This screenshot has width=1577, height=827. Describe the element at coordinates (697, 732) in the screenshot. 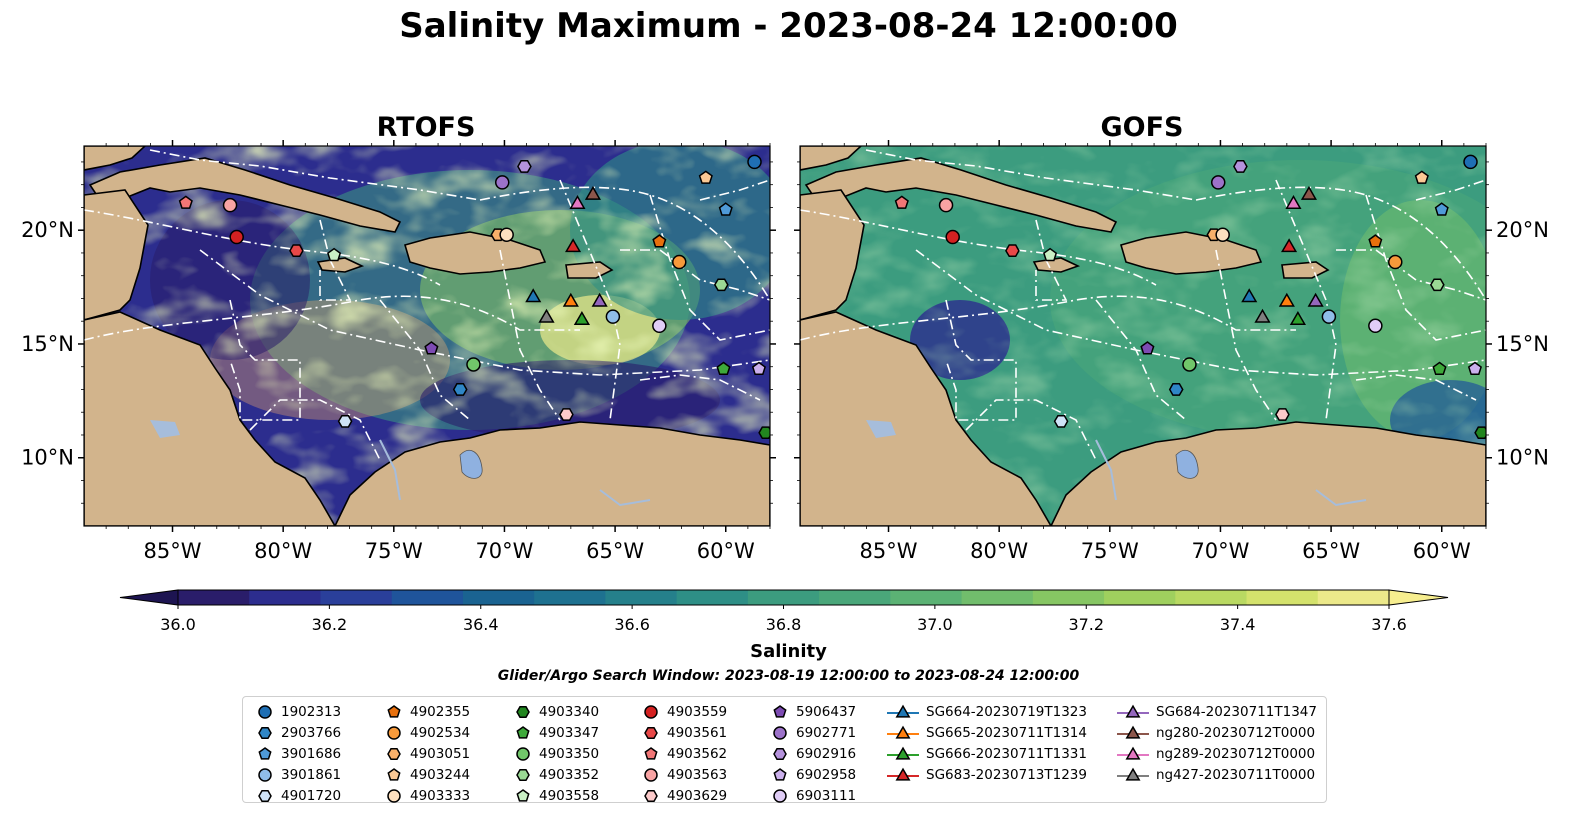

I see `legend-label: 4903561` at that location.